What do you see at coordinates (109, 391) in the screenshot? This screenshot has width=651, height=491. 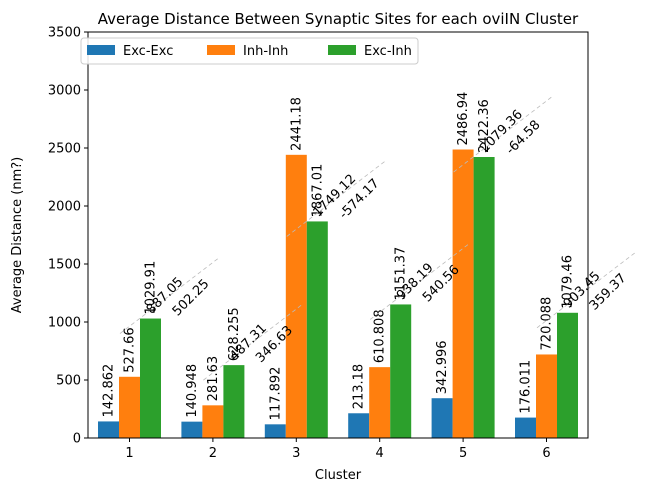 I see `bar-value-label: 142.862` at bounding box center [109, 391].